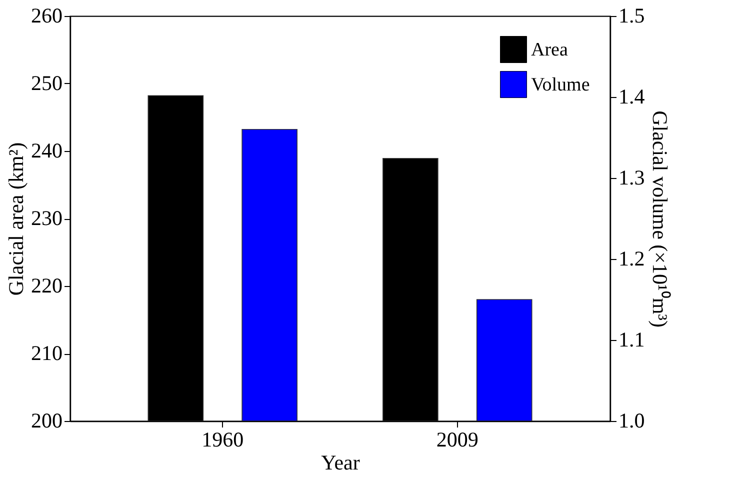  Describe the element at coordinates (340, 462) in the screenshot. I see `x-axis-title: Year` at that location.